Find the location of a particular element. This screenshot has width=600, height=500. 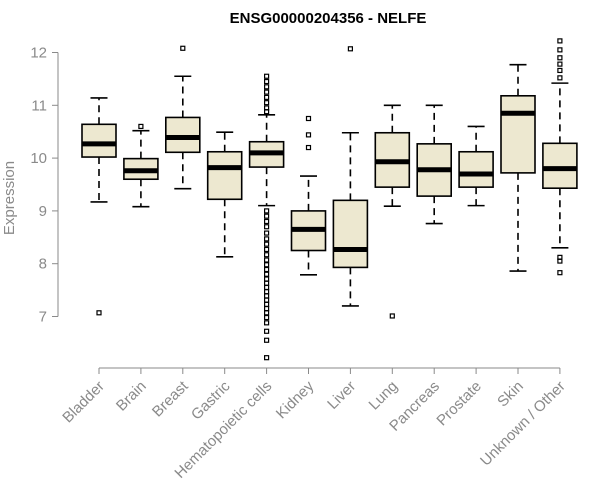

box-brain is located at coordinates (141, 165).